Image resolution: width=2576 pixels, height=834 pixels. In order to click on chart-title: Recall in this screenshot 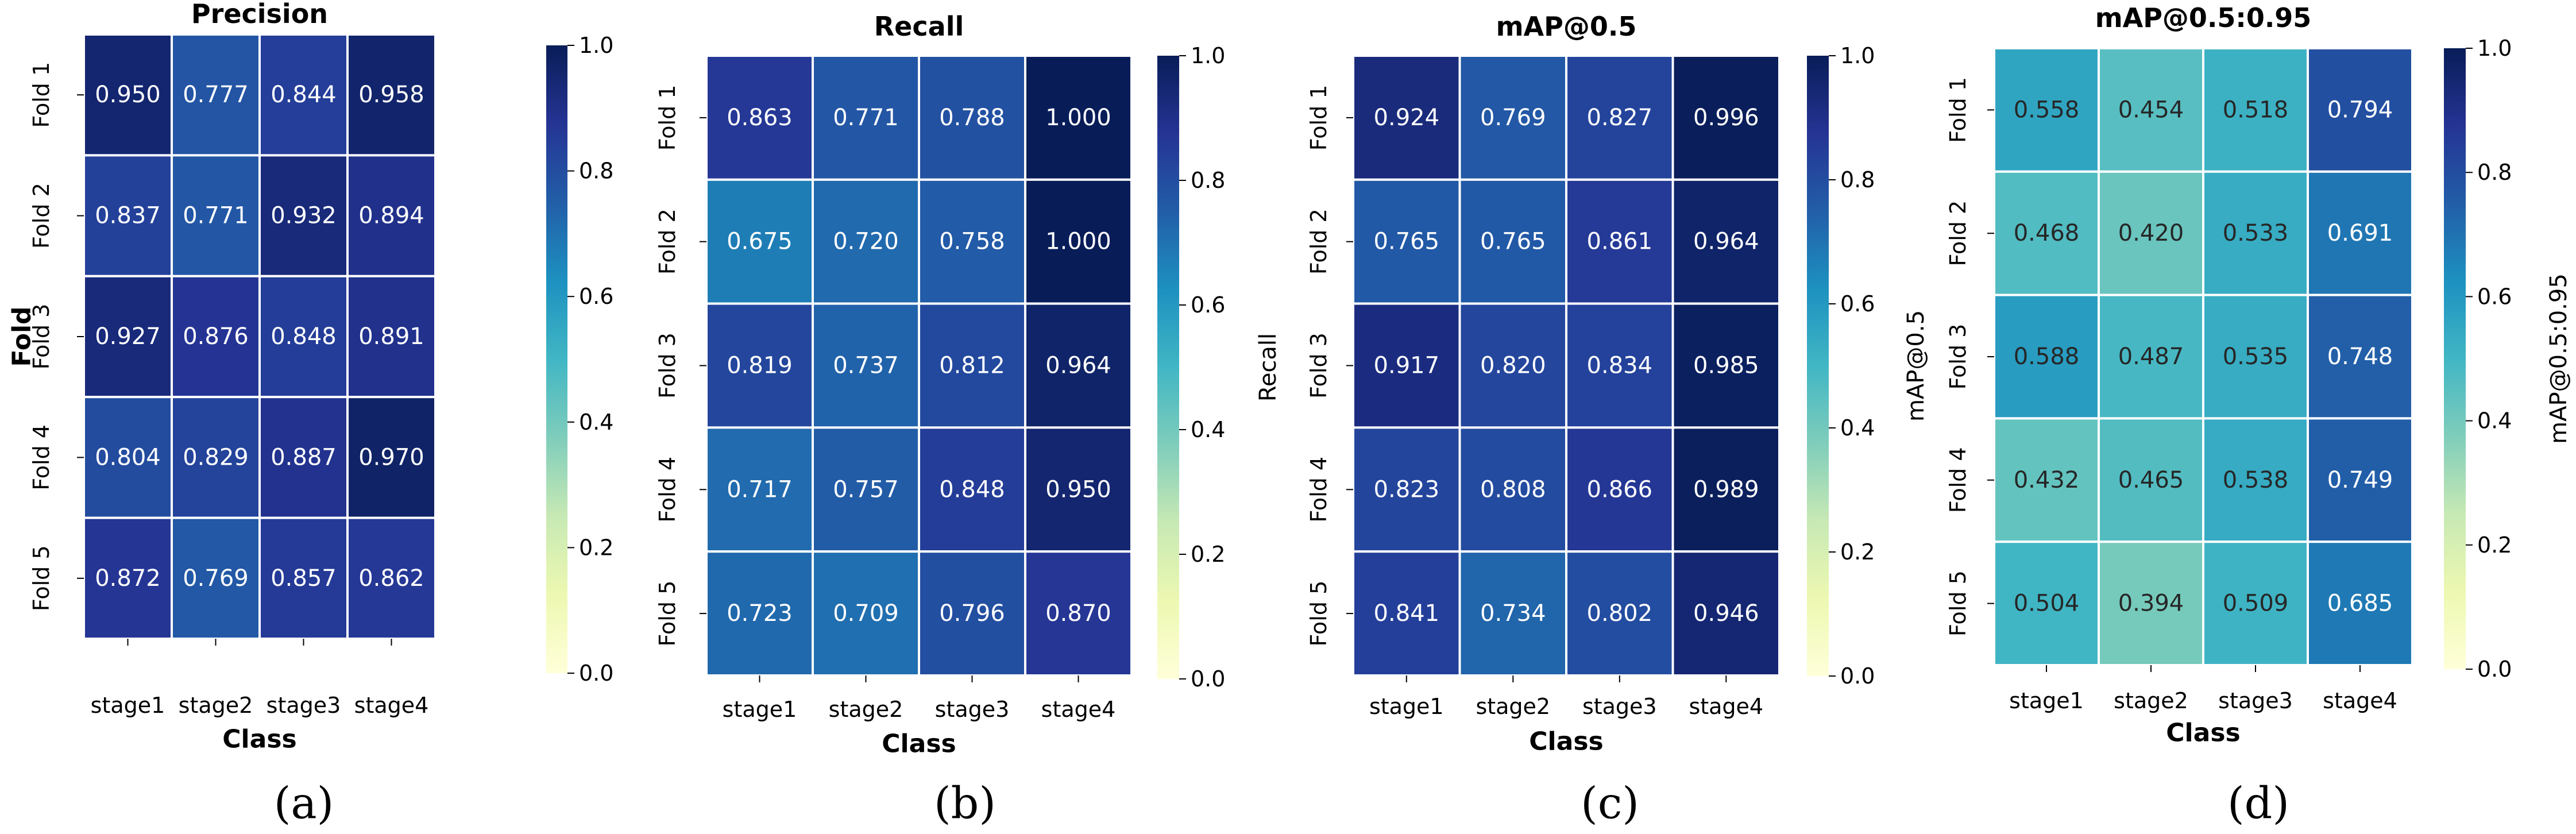, I will do `click(919, 26)`.